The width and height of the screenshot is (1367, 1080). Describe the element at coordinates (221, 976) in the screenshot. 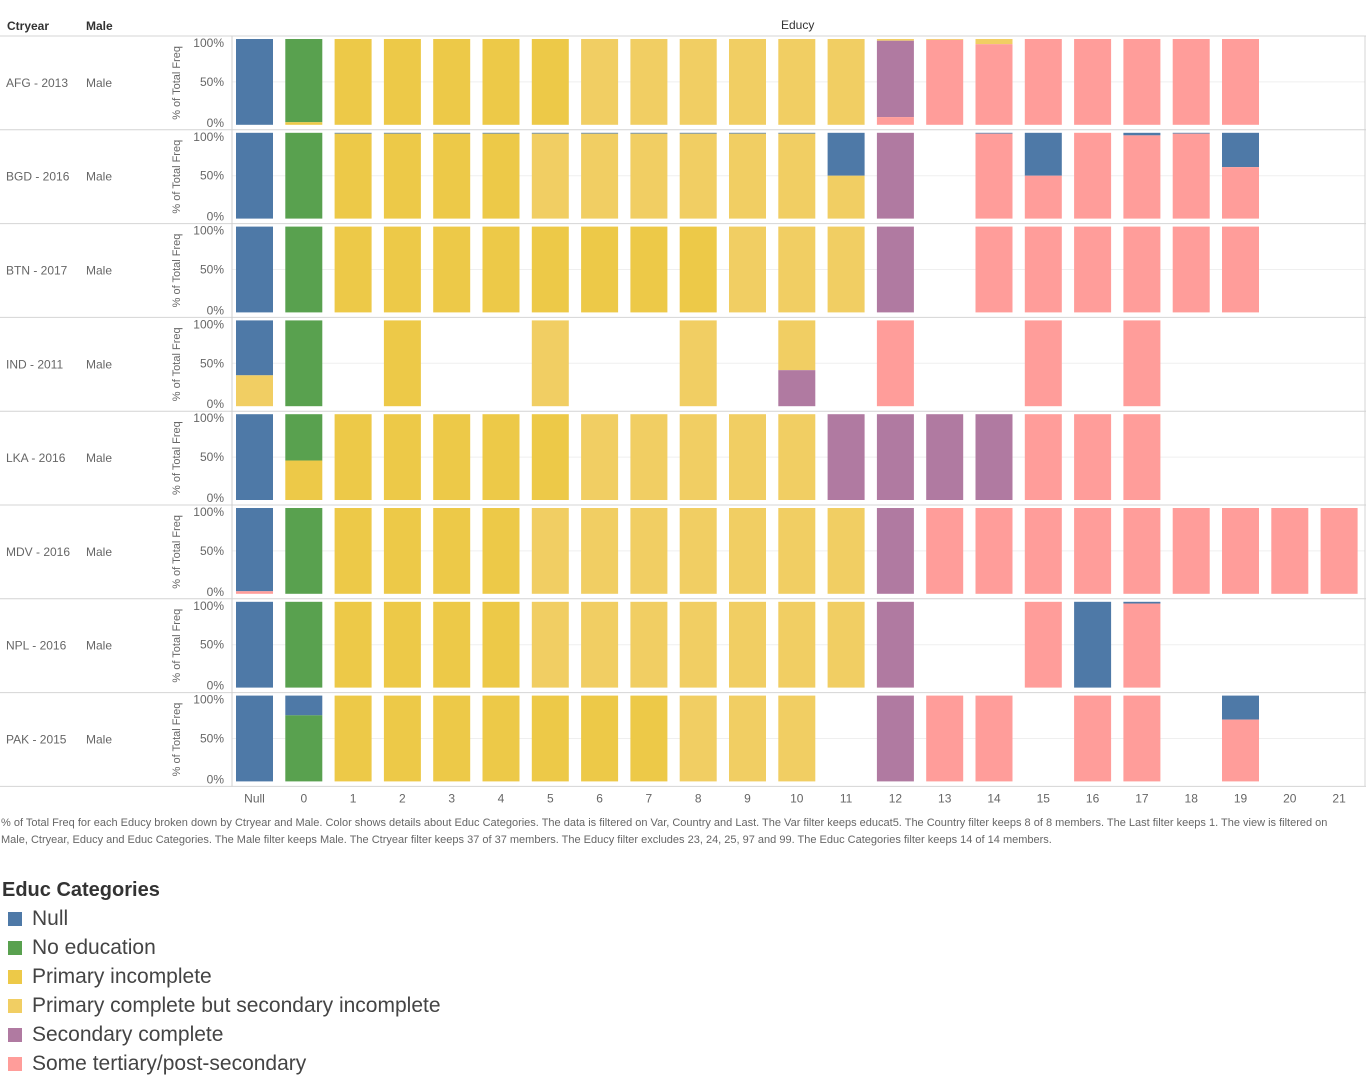

I see `legend-item-pinc: Primary incomplete` at that location.